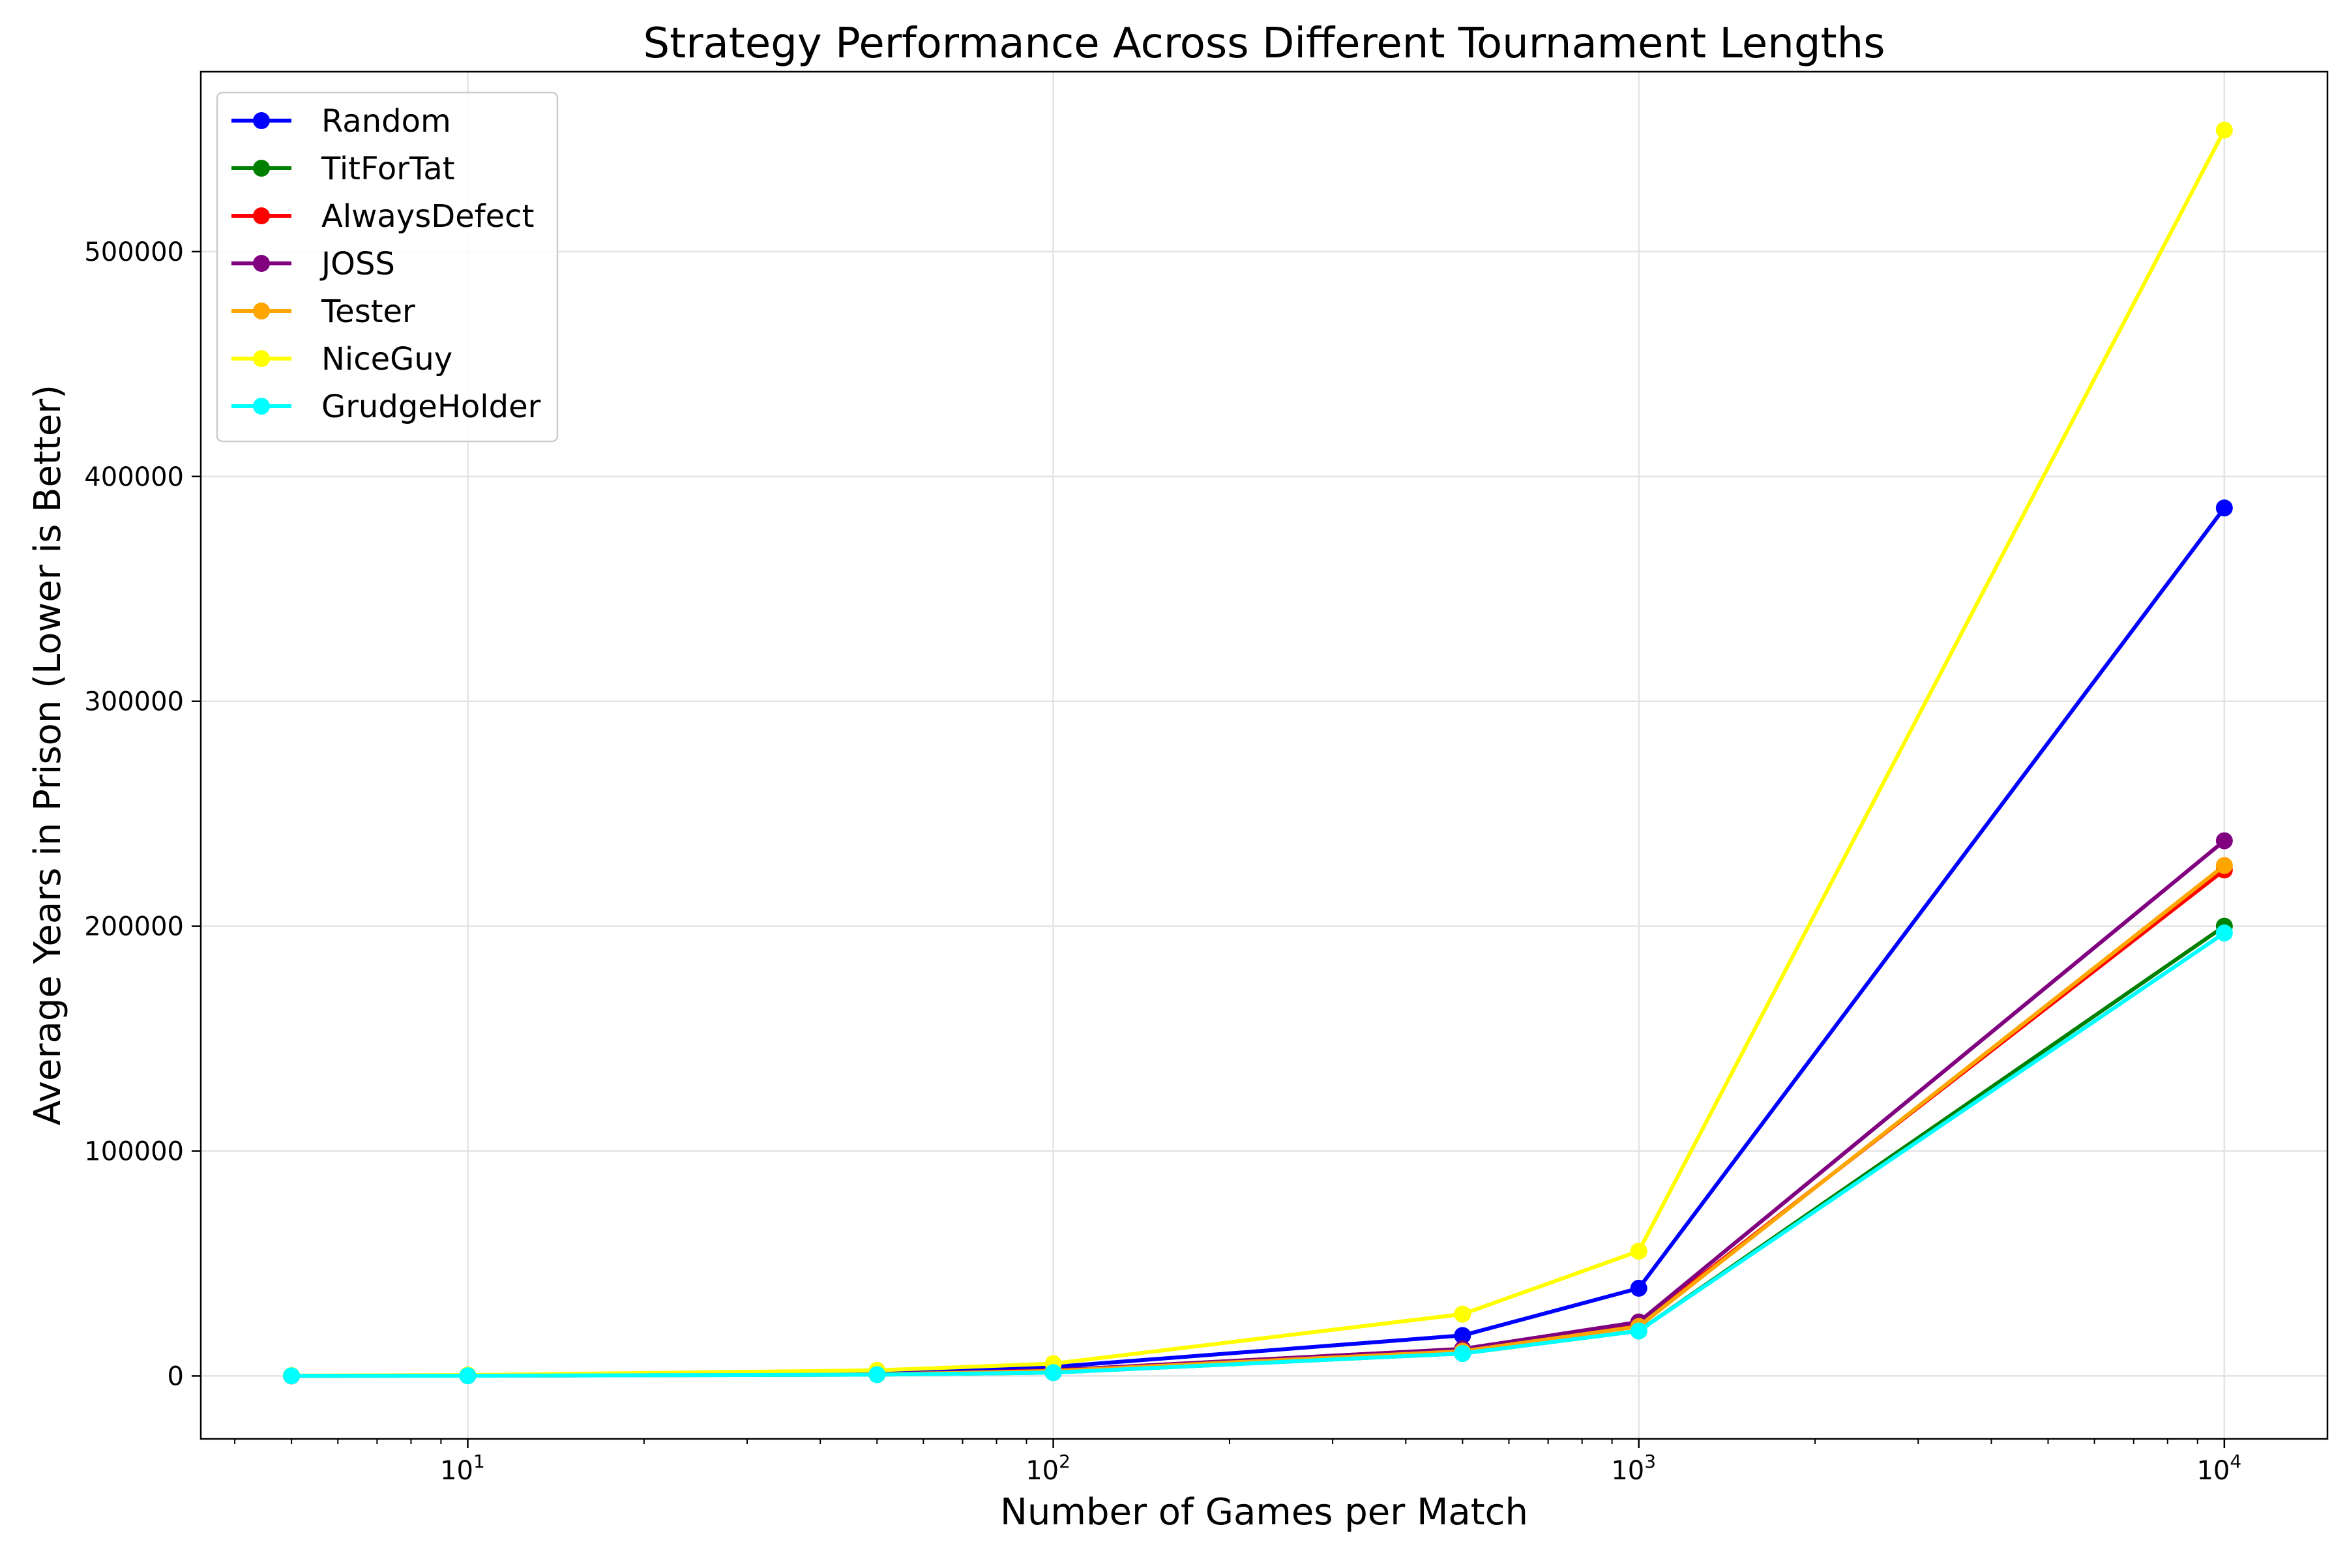  I want to click on legend-box, so click(387, 267).